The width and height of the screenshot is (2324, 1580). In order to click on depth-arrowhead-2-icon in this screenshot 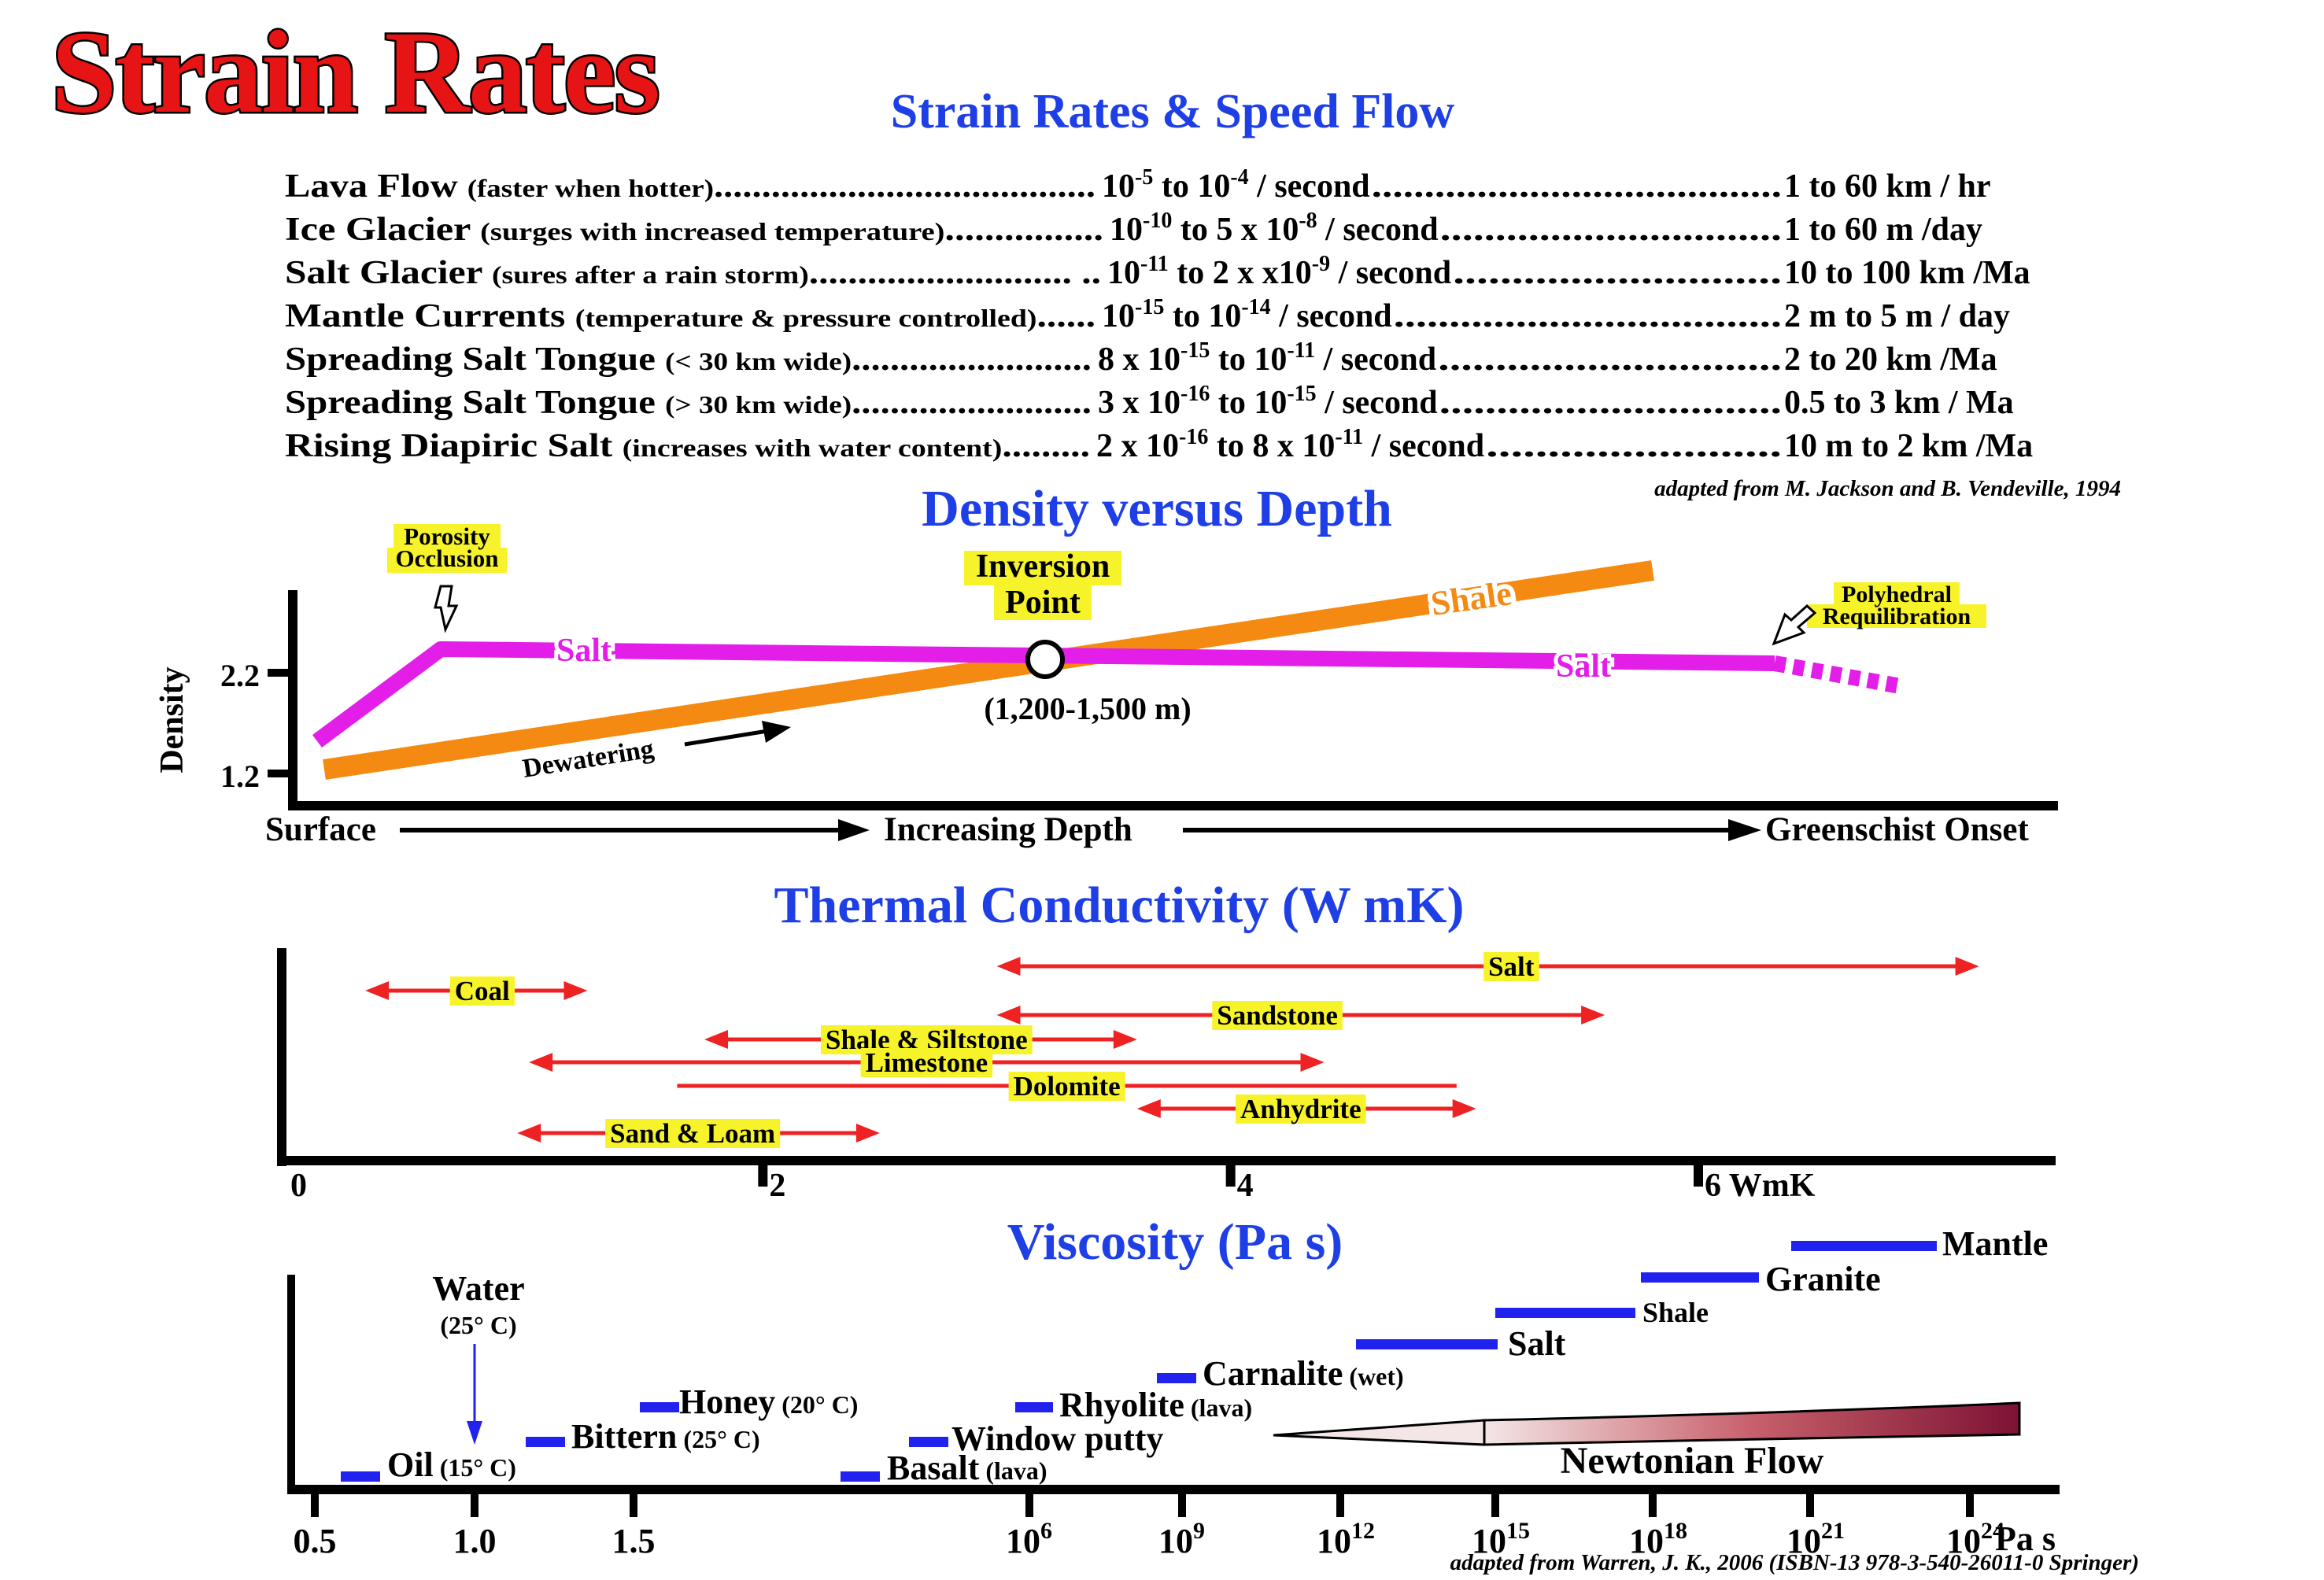, I will do `click(1744, 830)`.